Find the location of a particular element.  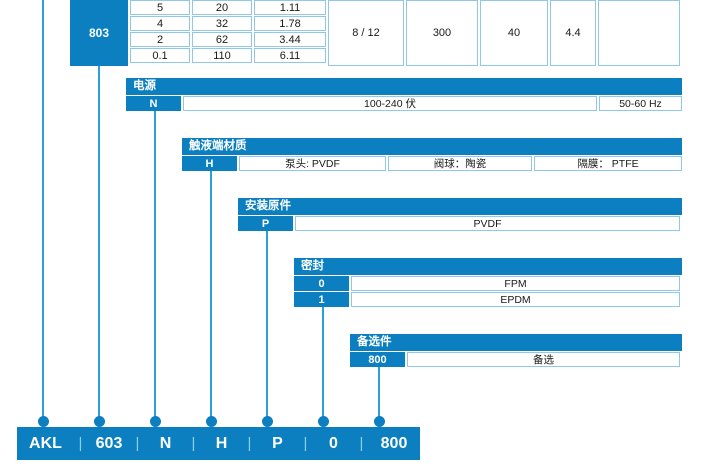

connector-line-options is located at coordinates (379, 399).